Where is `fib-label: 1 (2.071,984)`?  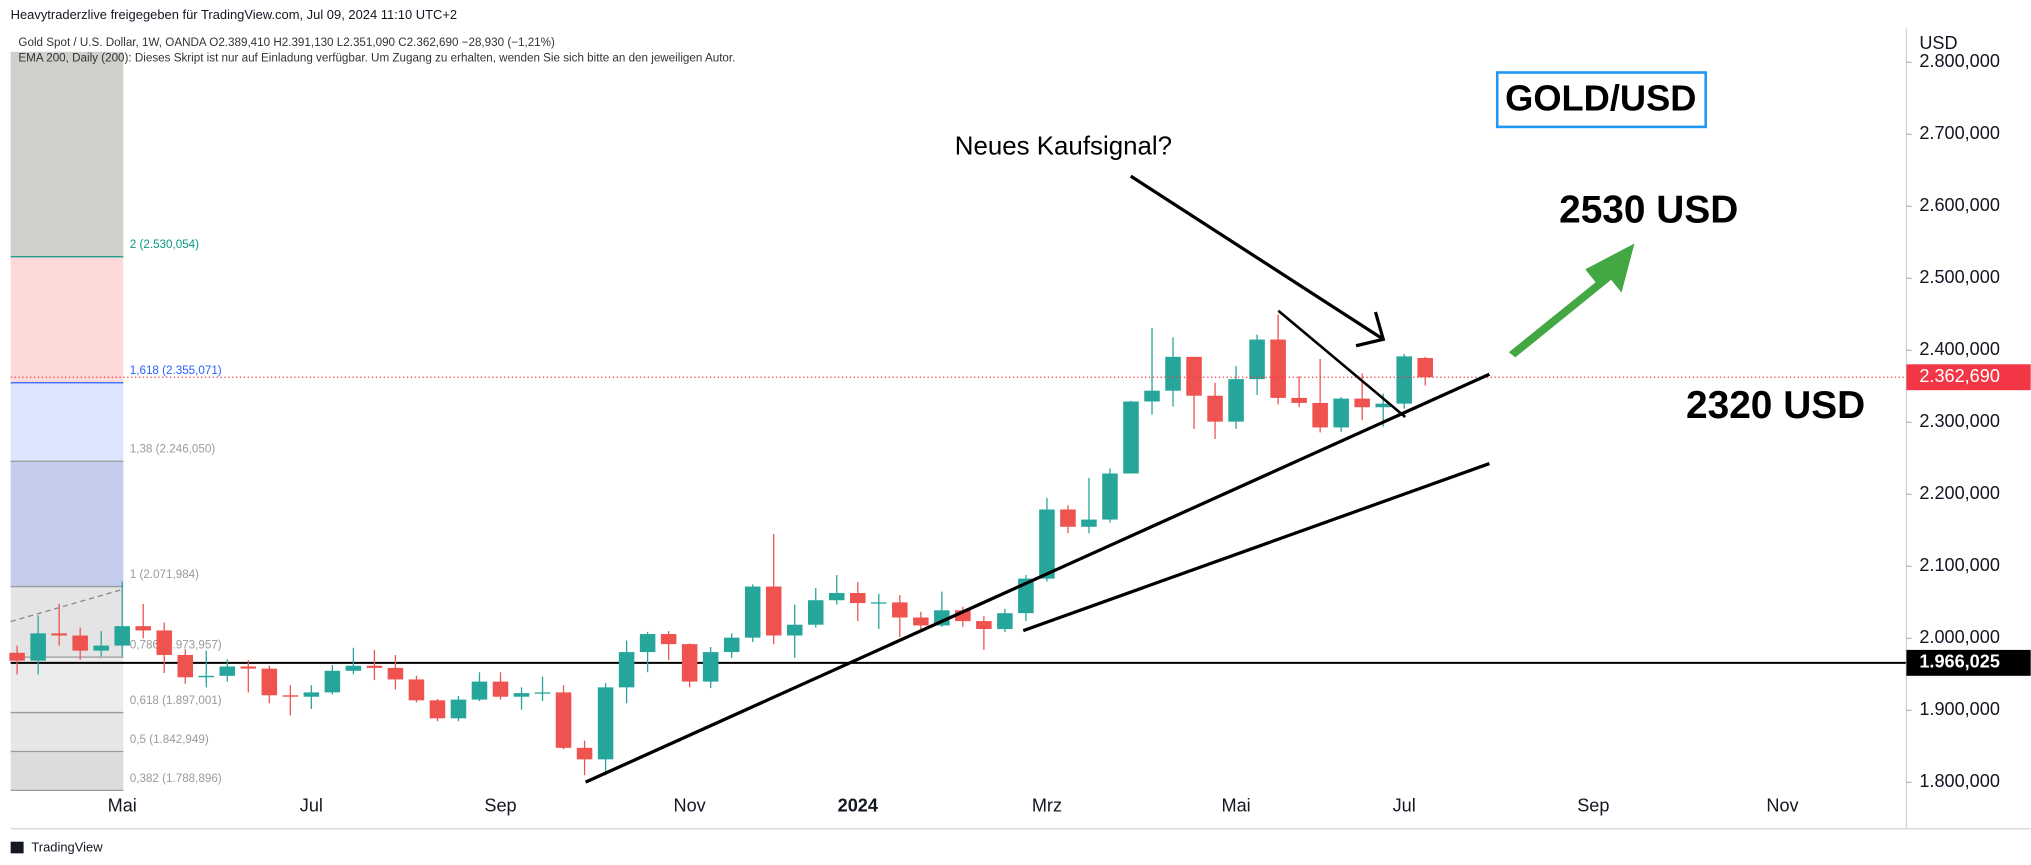 fib-label: 1 (2.071,984) is located at coordinates (164, 574).